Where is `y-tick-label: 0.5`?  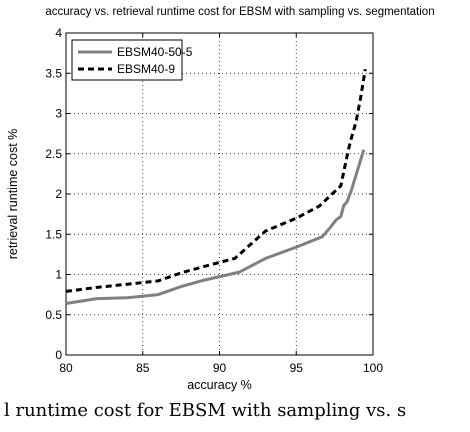 y-tick-label: 0.5 is located at coordinates (53, 315).